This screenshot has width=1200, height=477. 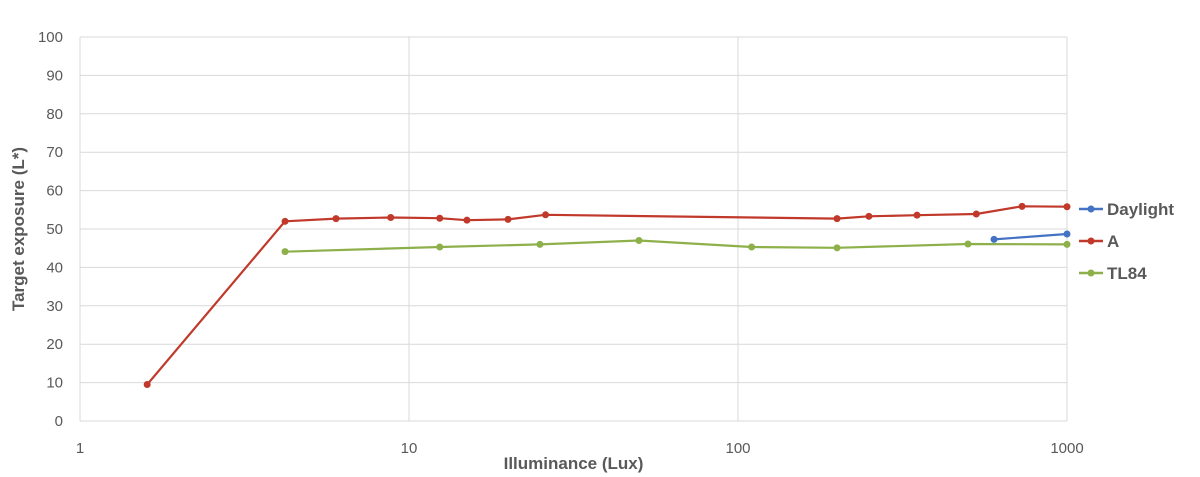 I want to click on y-tick-label: 10, so click(x=54, y=383).